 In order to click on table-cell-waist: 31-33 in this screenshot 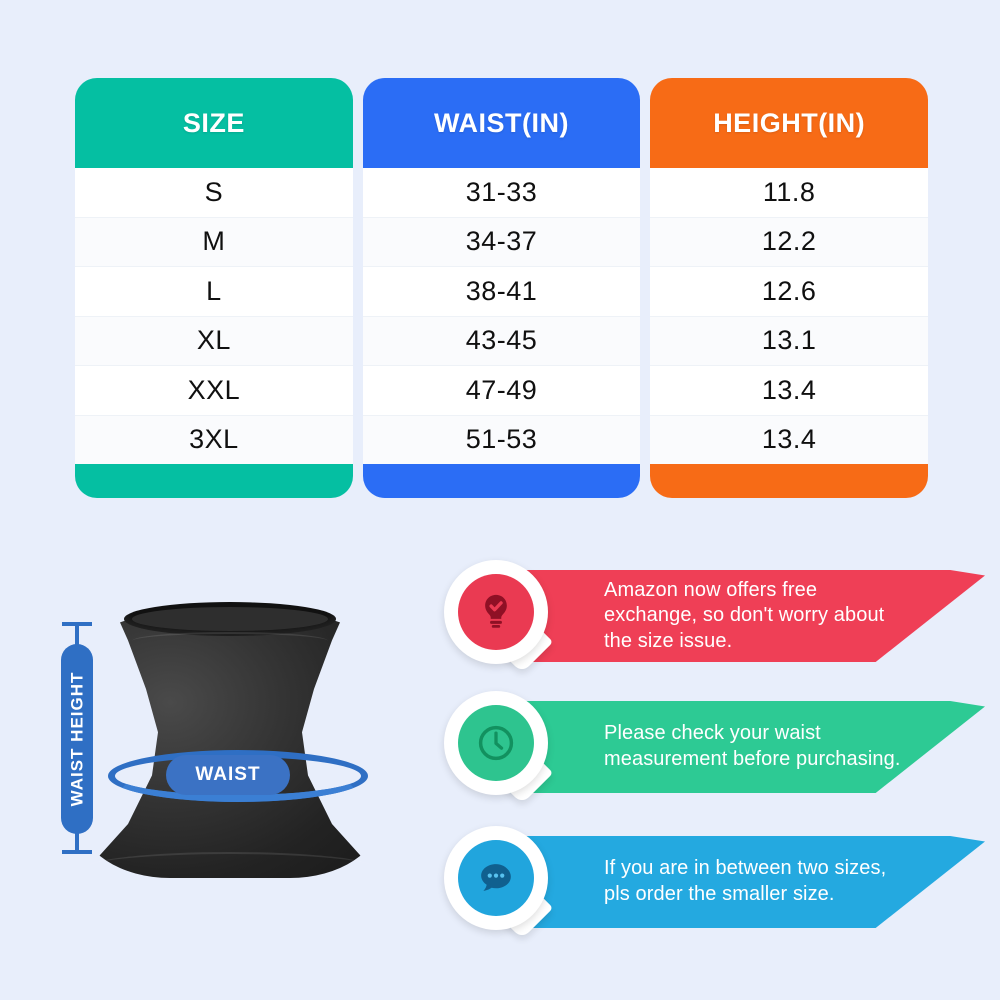, I will do `click(501, 193)`.